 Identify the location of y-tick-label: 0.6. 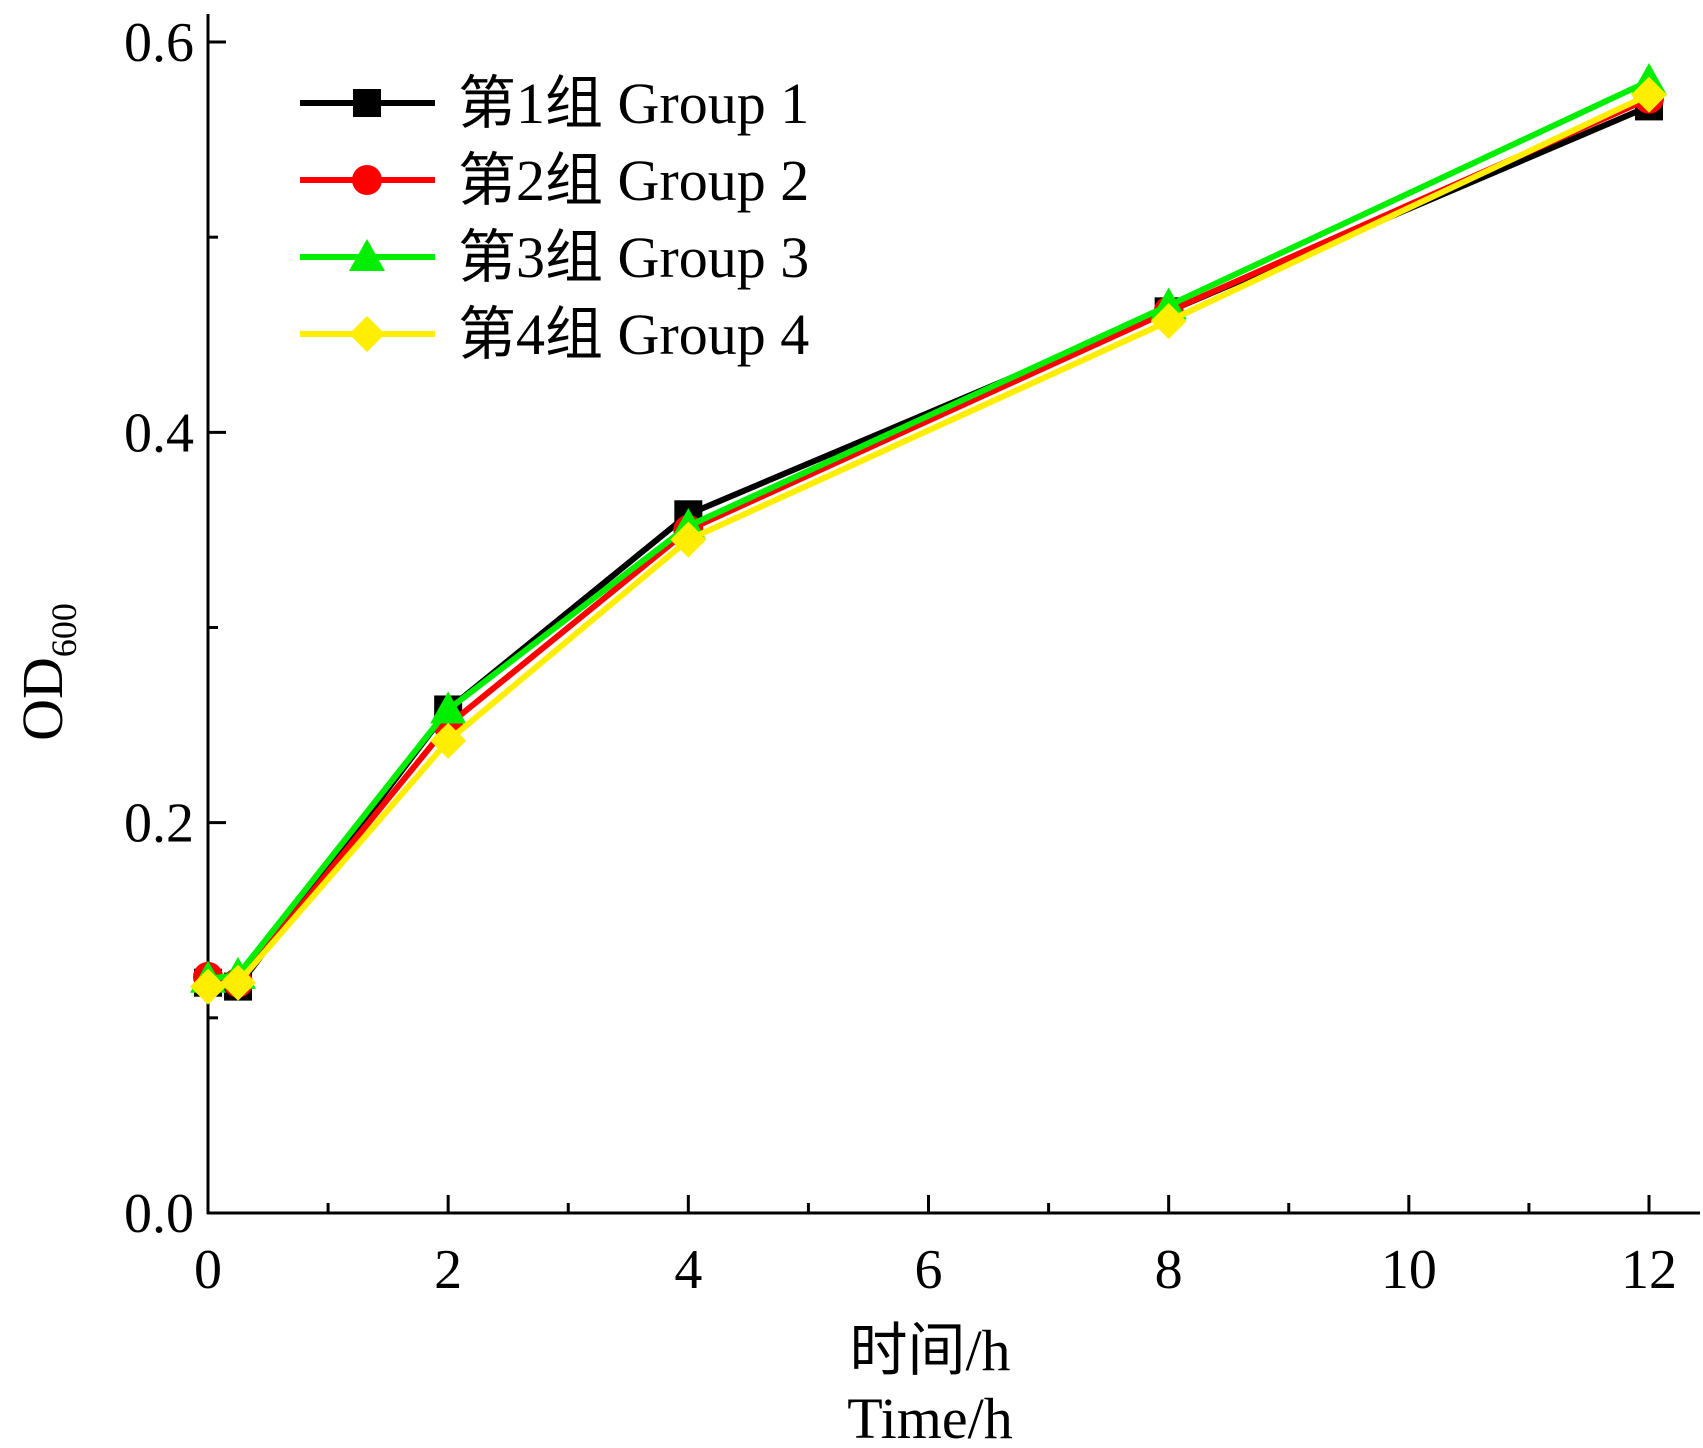
(159, 43).